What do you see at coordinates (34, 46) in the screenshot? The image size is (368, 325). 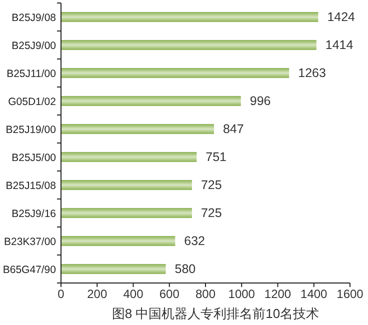 I see `y-tick-label: B25J9/00` at bounding box center [34, 46].